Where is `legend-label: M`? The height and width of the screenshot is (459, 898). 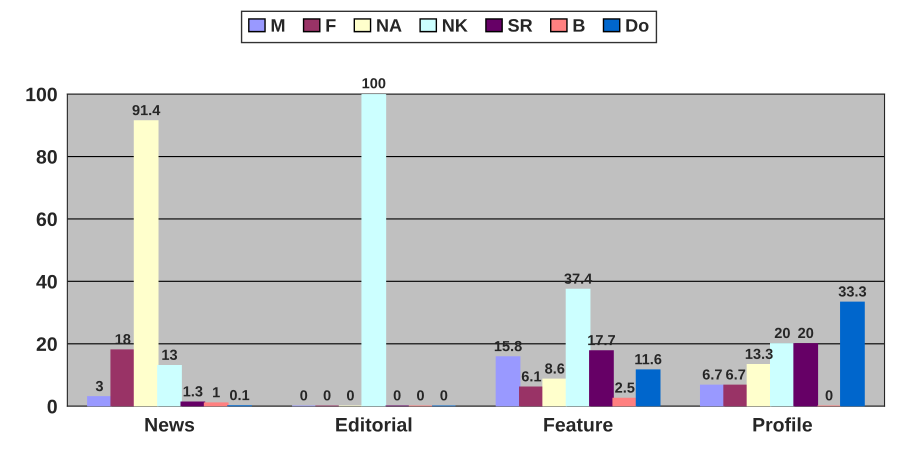 legend-label: M is located at coordinates (278, 25).